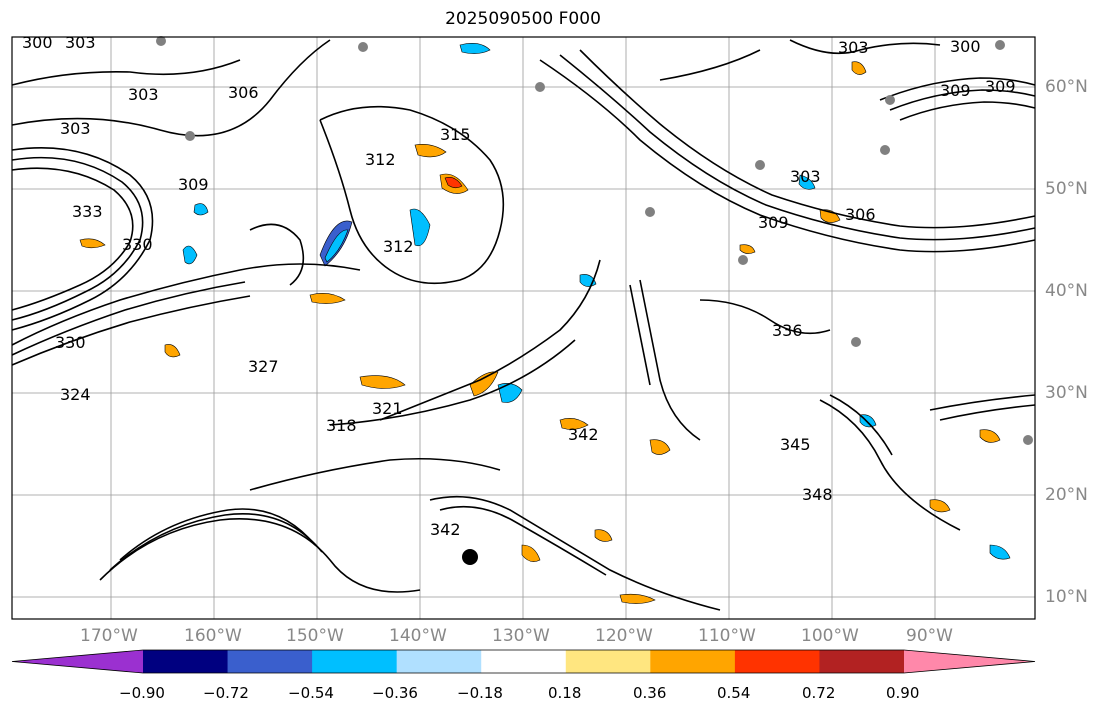  Describe the element at coordinates (1066, 189) in the screenshot. I see `lat-label: 50°N` at that location.